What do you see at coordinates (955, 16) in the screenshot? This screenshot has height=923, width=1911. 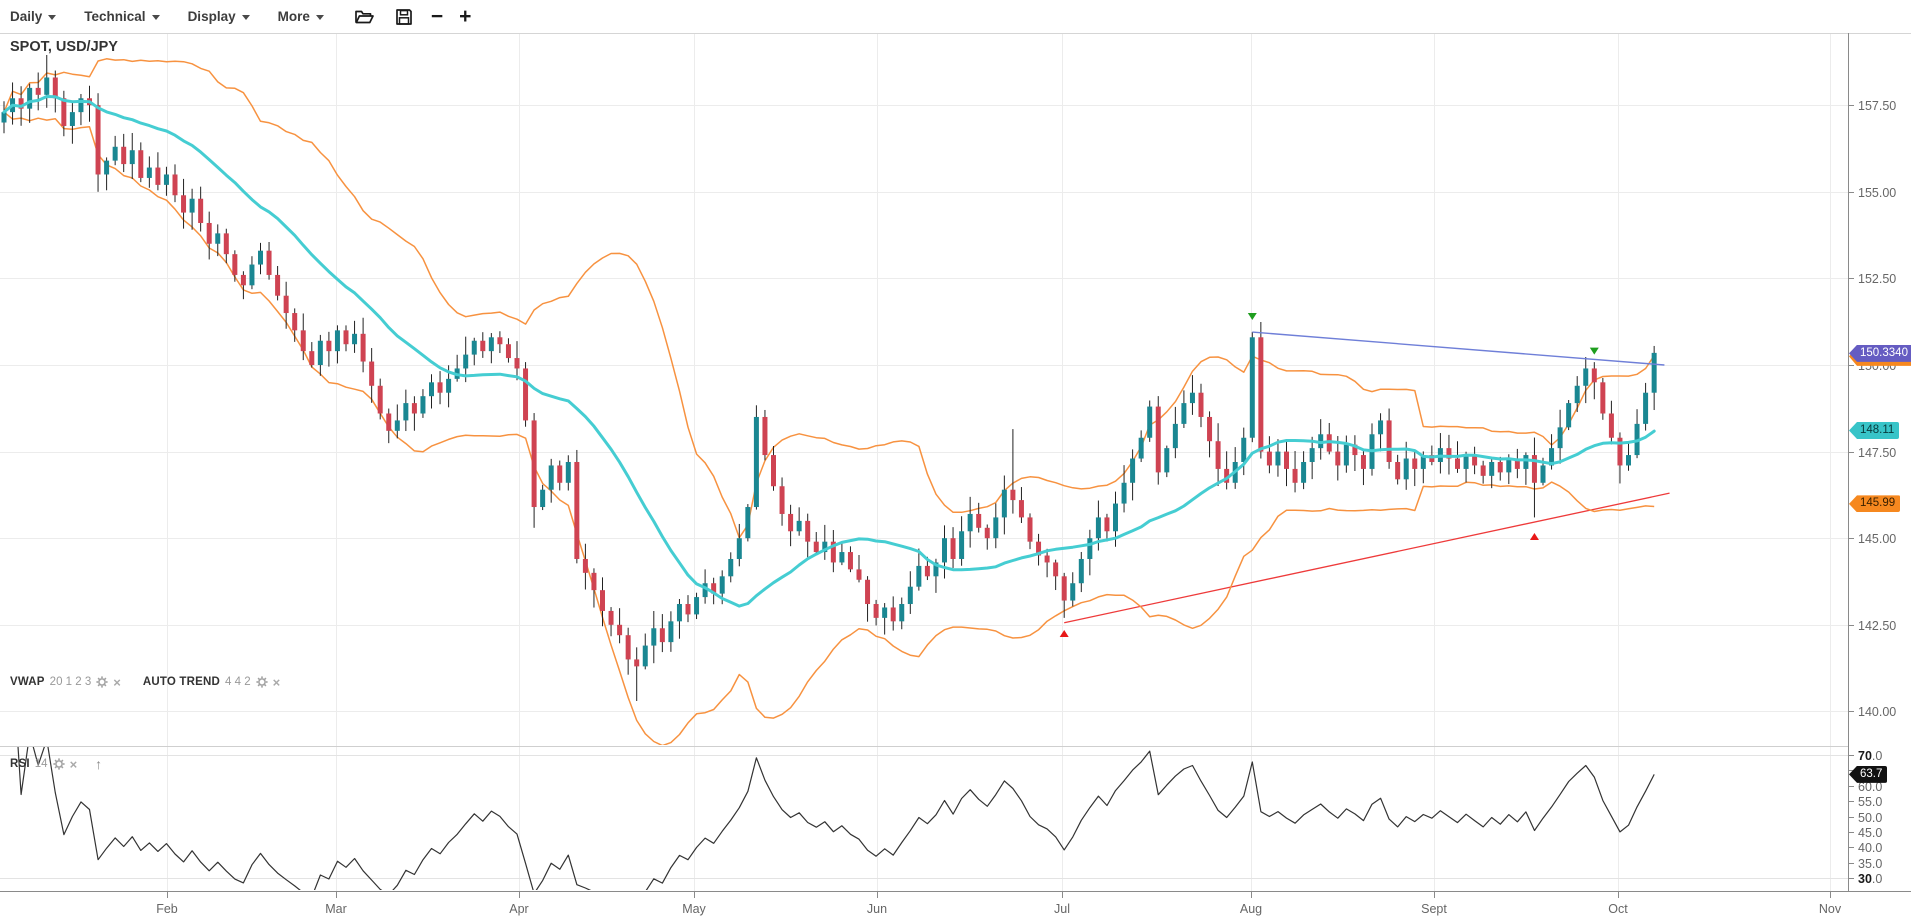 I see `toolbar: Daily Technical Display More` at bounding box center [955, 16].